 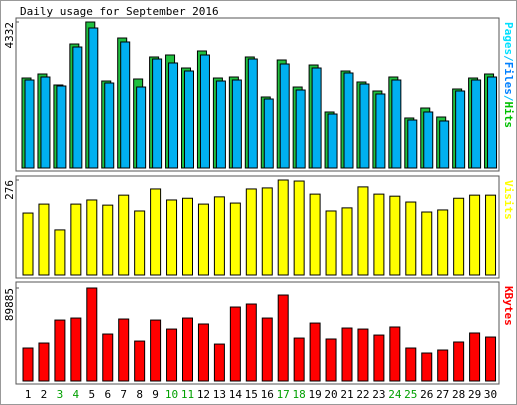 I want to click on x-tick-label: 25, so click(x=410, y=394).